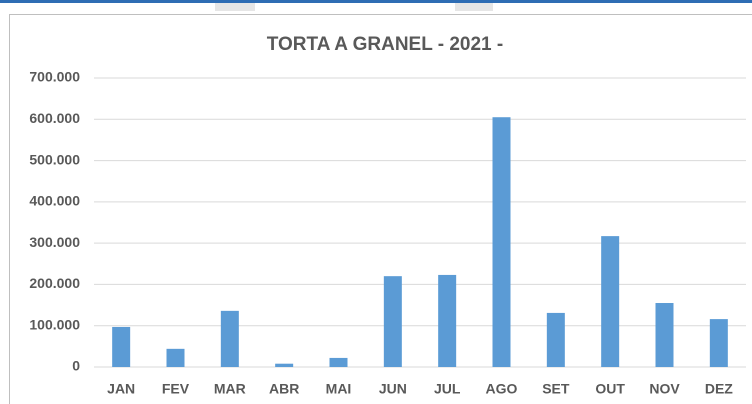 The width and height of the screenshot is (752, 404). What do you see at coordinates (54, 118) in the screenshot?
I see `y-tick-label: 600.000` at bounding box center [54, 118].